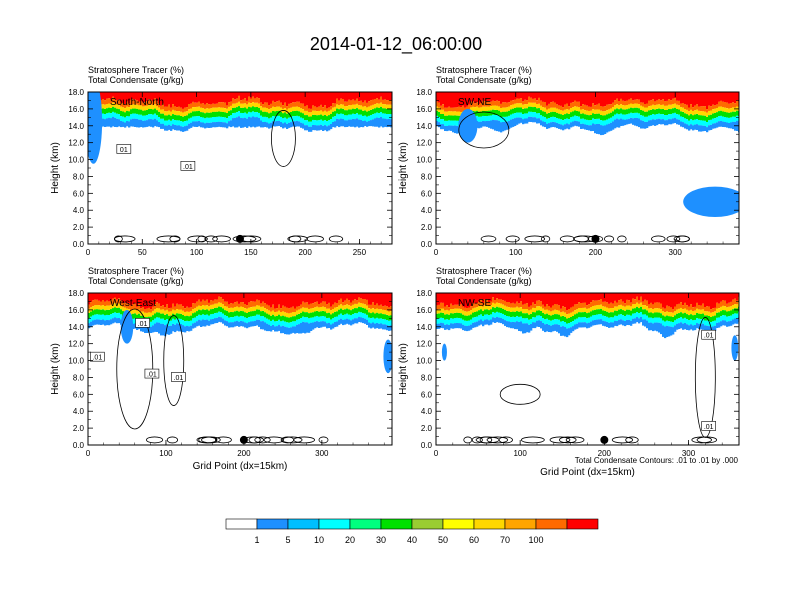 The image size is (792, 612). Describe the element at coordinates (412, 531) in the screenshot. I see `colorbar: 1 5 10 20 30 40 50 60 70 100` at that location.